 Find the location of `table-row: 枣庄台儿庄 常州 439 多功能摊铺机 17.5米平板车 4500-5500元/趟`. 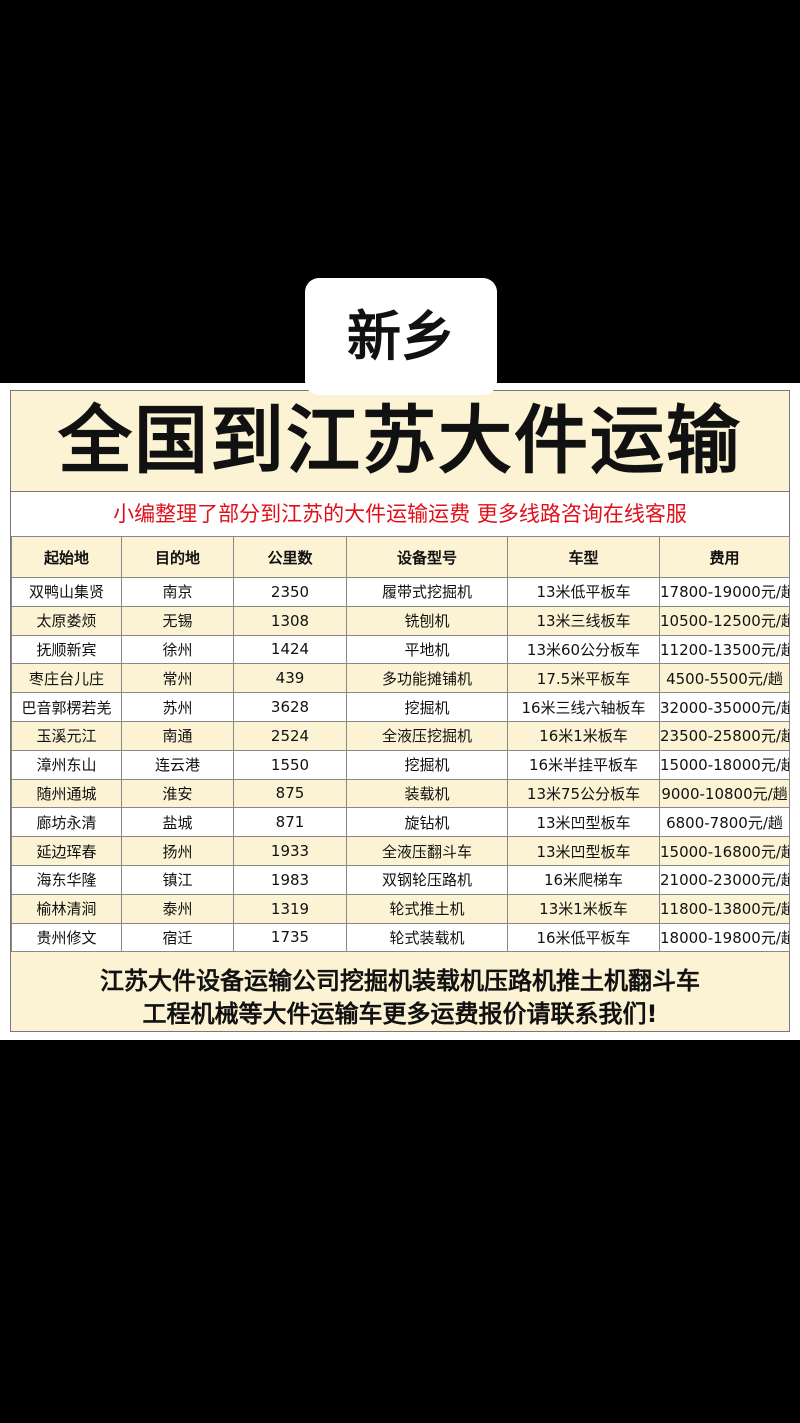

table-row: 枣庄台儿庄 常州 439 多功能摊铺机 17.5米平板车 4500-5500元/趟 is located at coordinates (400, 678).